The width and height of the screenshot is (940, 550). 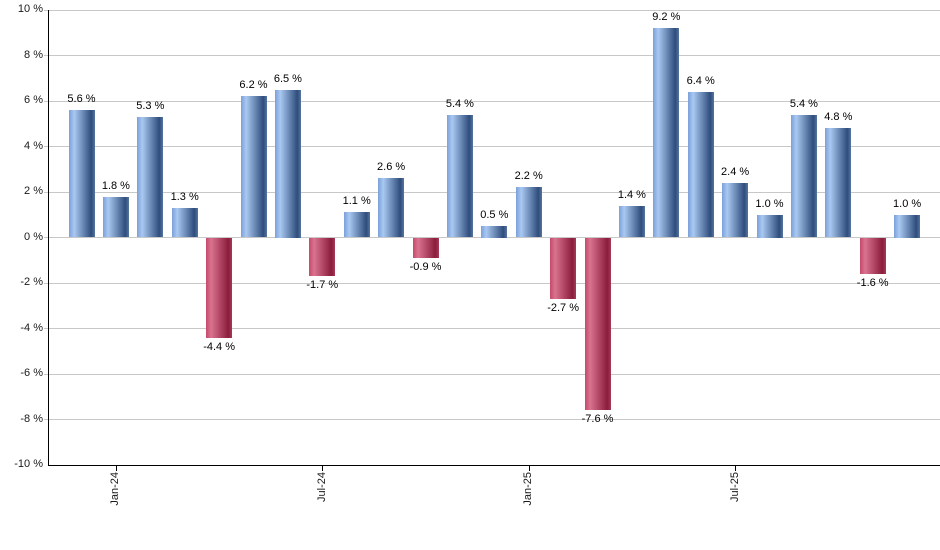 What do you see at coordinates (31, 418) in the screenshot?
I see `y-axis-tick-label: -8 %` at bounding box center [31, 418].